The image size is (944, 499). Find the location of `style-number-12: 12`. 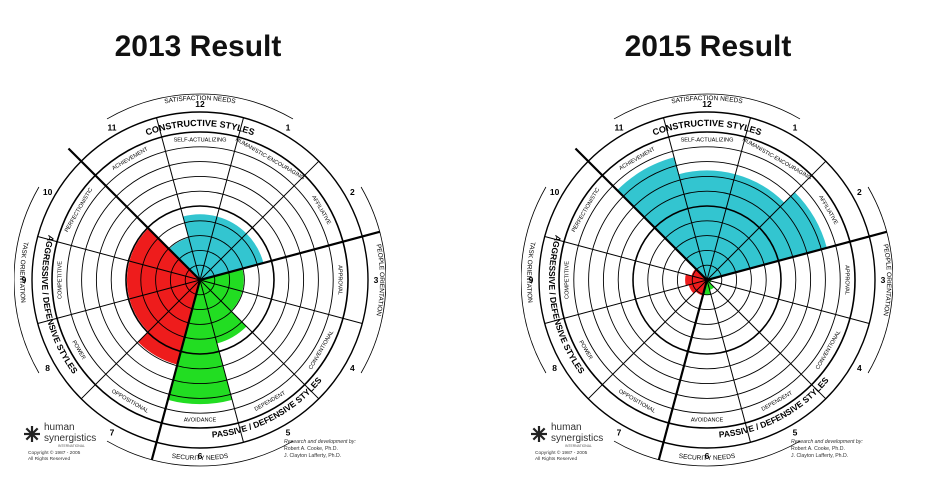

style-number-12: 12 is located at coordinates (707, 104).